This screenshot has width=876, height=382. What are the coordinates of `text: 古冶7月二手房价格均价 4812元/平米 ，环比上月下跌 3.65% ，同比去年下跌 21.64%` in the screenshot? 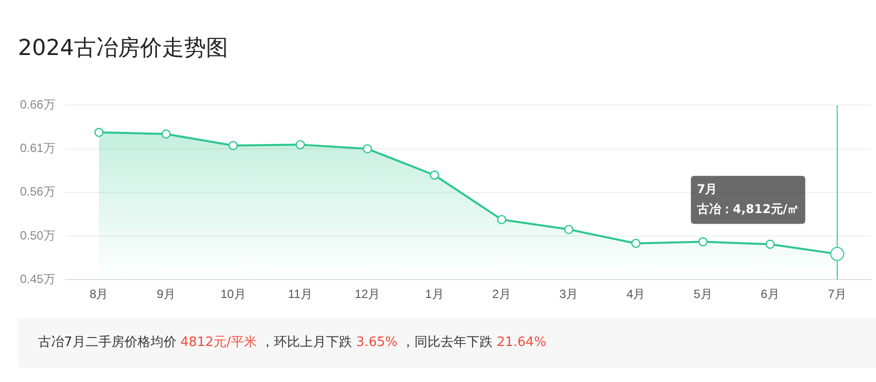 It's located at (292, 342).